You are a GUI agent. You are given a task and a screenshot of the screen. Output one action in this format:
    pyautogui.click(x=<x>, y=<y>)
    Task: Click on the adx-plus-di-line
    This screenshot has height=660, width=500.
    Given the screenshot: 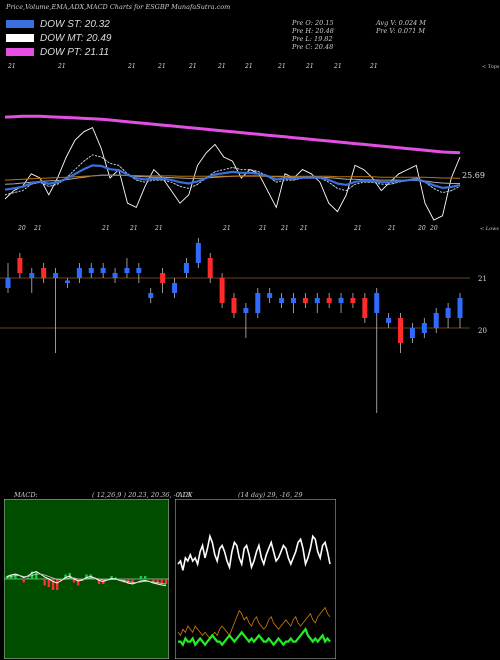 What is the action you would take?
    pyautogui.click(x=254, y=637)
    